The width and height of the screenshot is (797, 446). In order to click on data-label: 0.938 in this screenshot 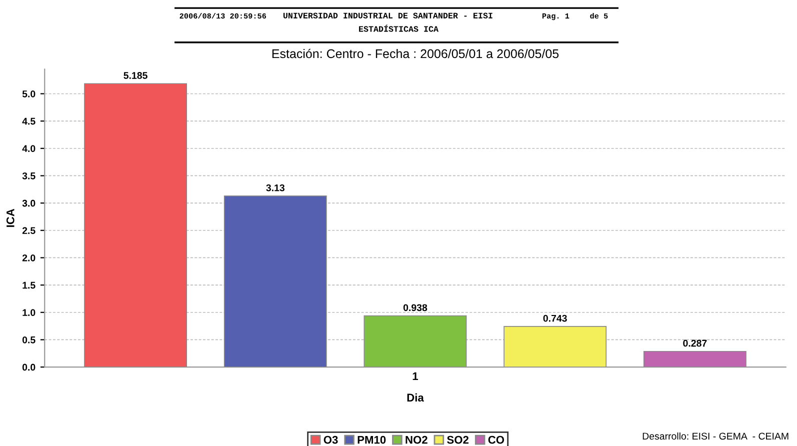, I will do `click(415, 308)`.